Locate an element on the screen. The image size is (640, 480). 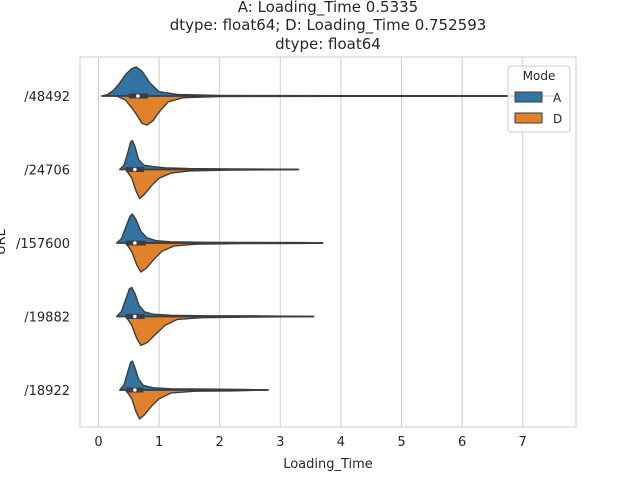
chart-title-line-1: A: Loading_Time 0.5335 is located at coordinates (328, 8).